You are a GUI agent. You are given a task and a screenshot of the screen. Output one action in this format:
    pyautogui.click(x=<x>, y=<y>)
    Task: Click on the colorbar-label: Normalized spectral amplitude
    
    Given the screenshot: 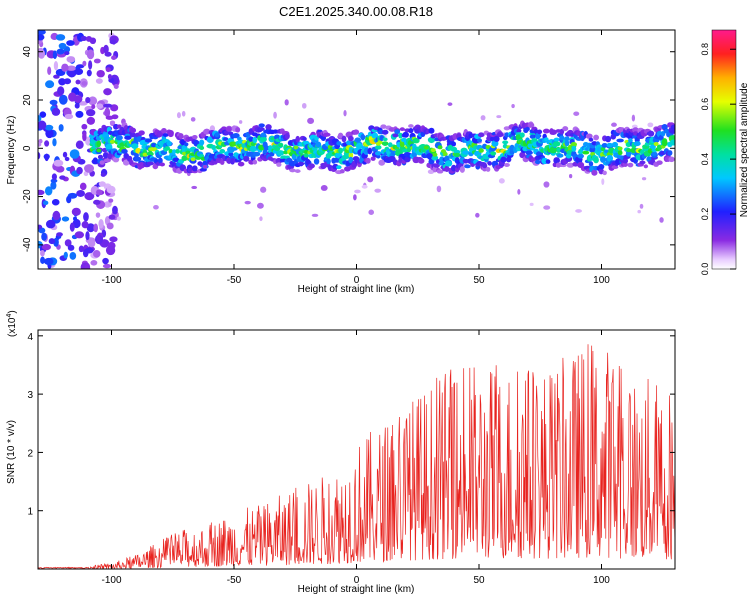 What is the action you would take?
    pyautogui.click(x=744, y=149)
    